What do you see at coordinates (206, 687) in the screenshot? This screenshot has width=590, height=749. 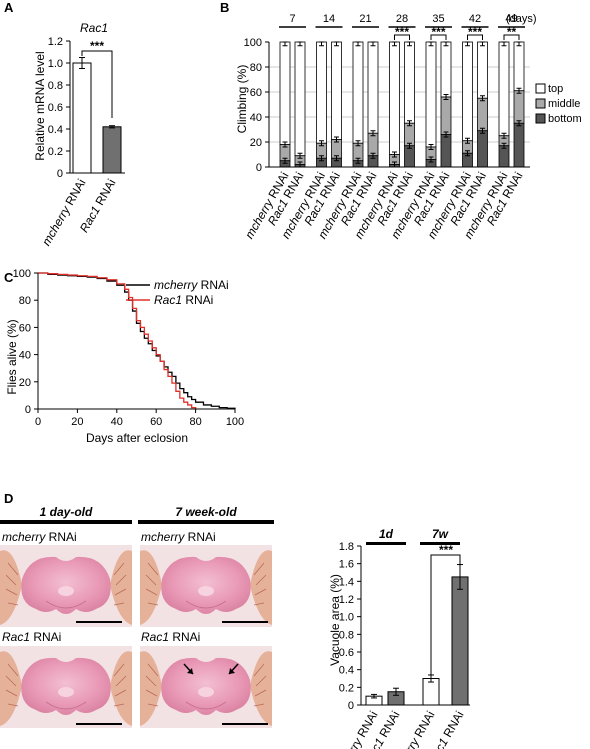 I see `micrograph-7w-rac1` at bounding box center [206, 687].